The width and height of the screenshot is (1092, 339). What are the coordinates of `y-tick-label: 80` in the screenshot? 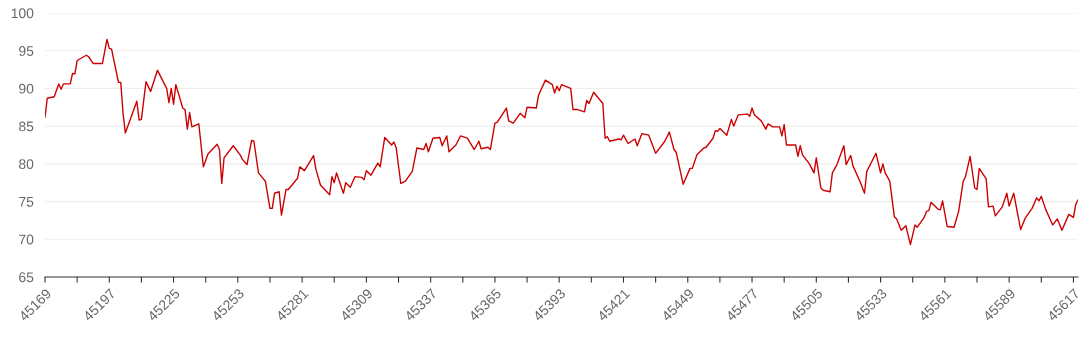 It's located at (26, 164).